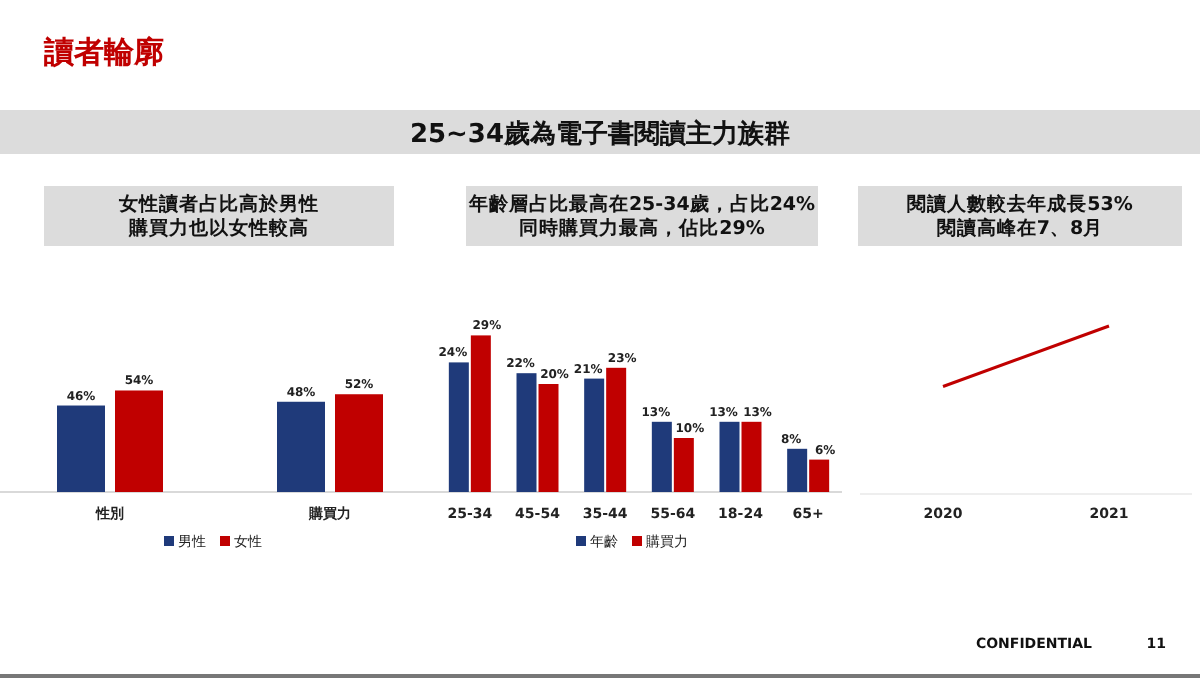 The image size is (1200, 678). What do you see at coordinates (600, 134) in the screenshot?
I see `text: 25~34歲為電子書閱讀主力族群` at bounding box center [600, 134].